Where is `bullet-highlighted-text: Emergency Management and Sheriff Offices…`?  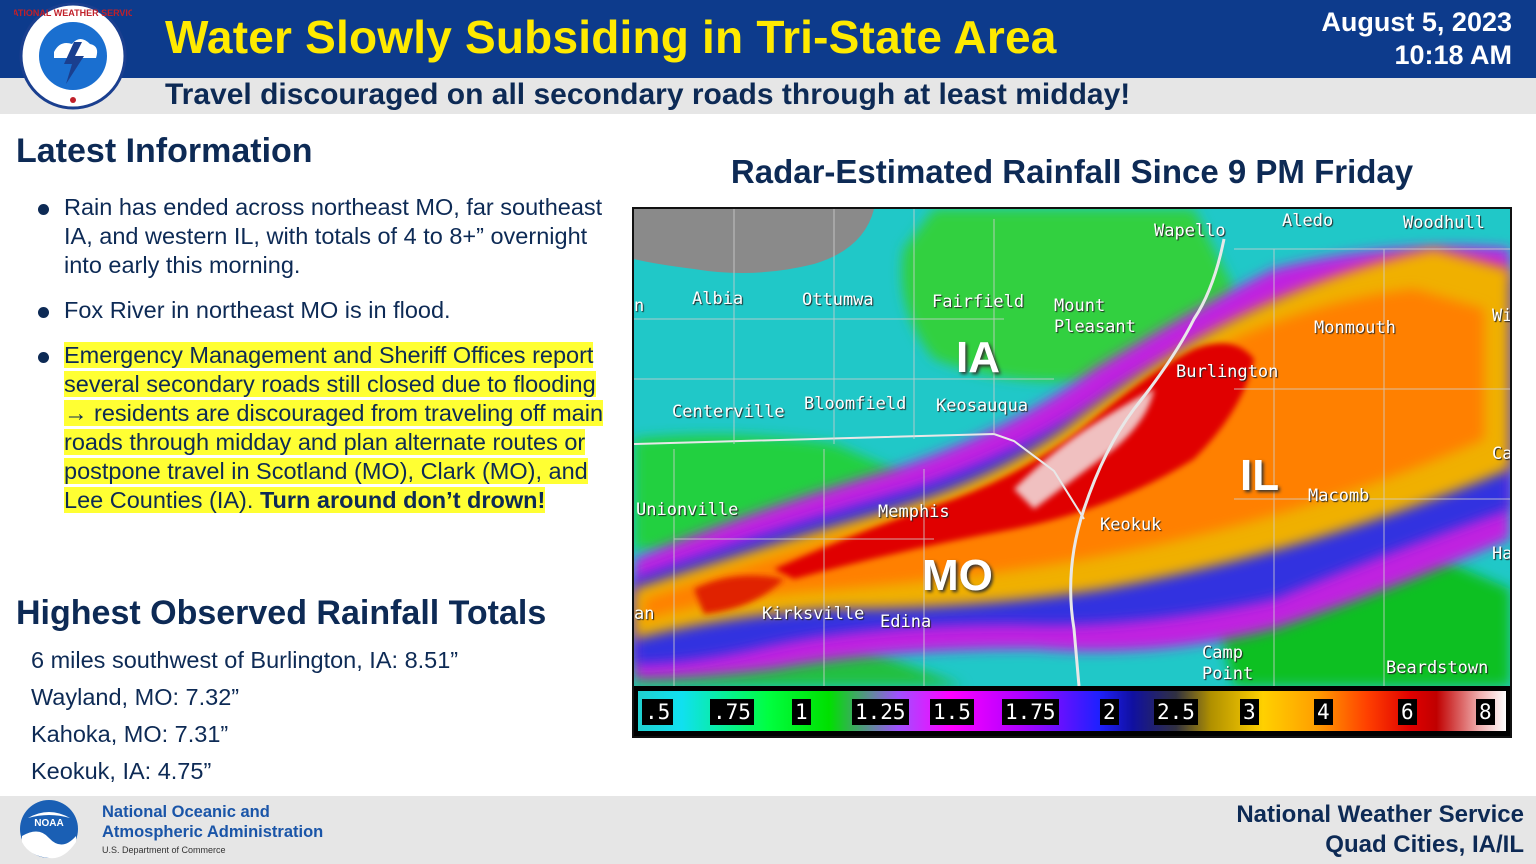
bullet-highlighted-text: Emergency Management and Sheriff Offices… is located at coordinates (334, 427).